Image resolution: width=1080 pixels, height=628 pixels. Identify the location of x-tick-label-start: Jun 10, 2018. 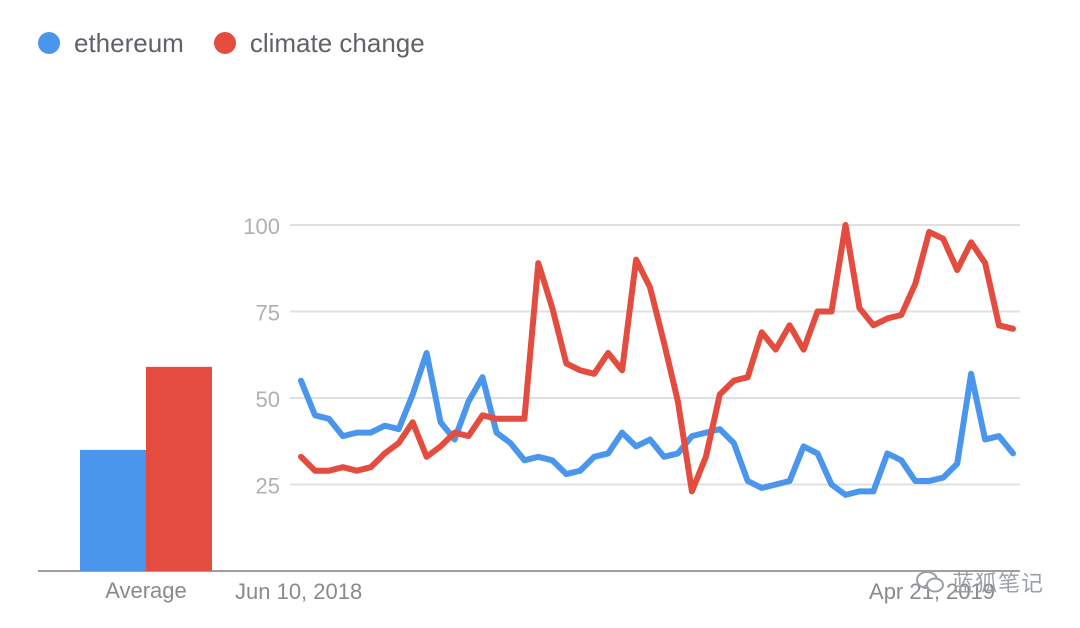
(298, 591).